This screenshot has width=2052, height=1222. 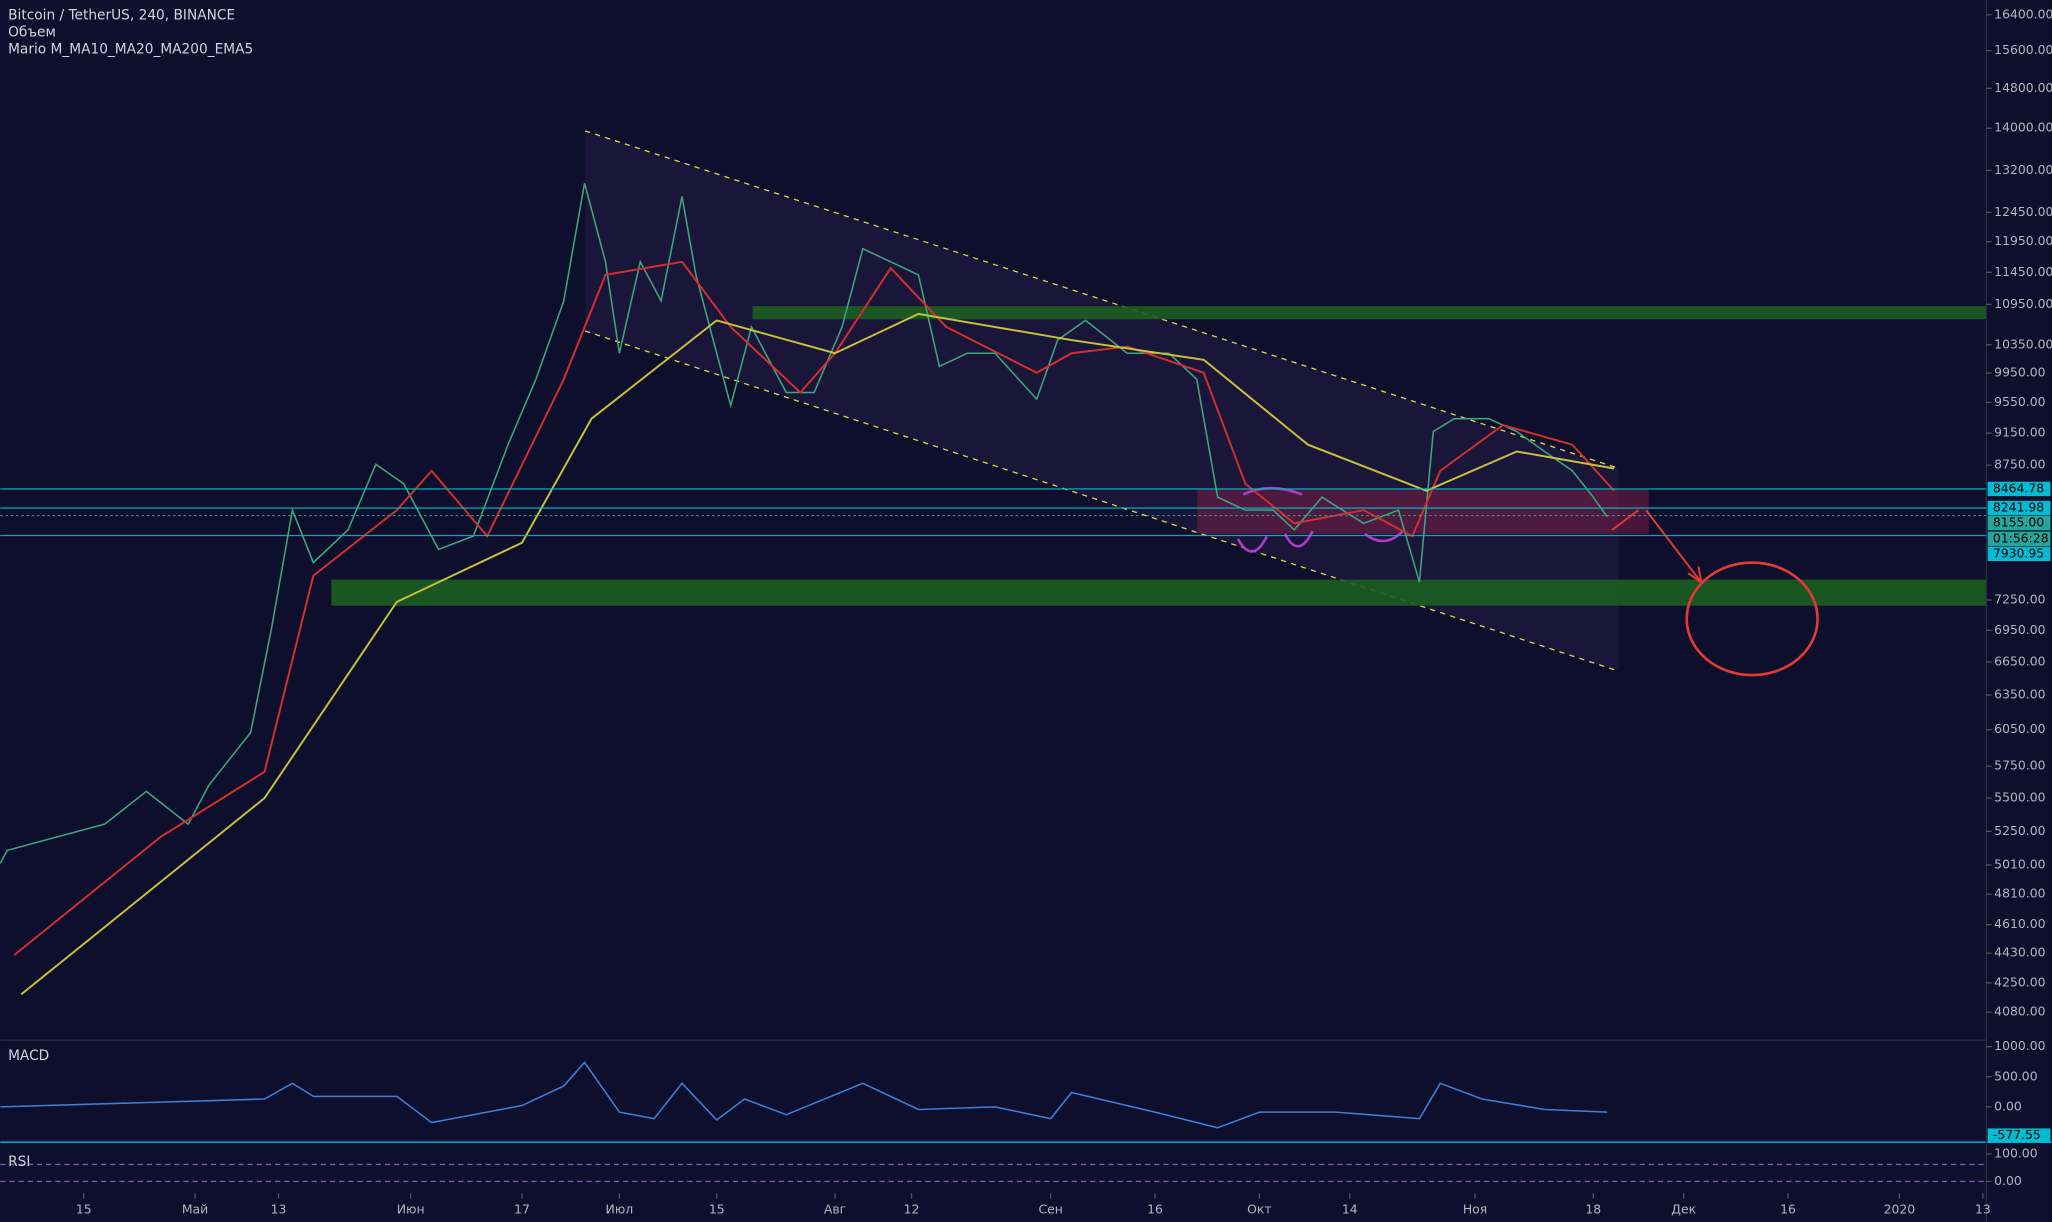 What do you see at coordinates (2023, 240) in the screenshot?
I see `y-tick-label: 11950.00` at bounding box center [2023, 240].